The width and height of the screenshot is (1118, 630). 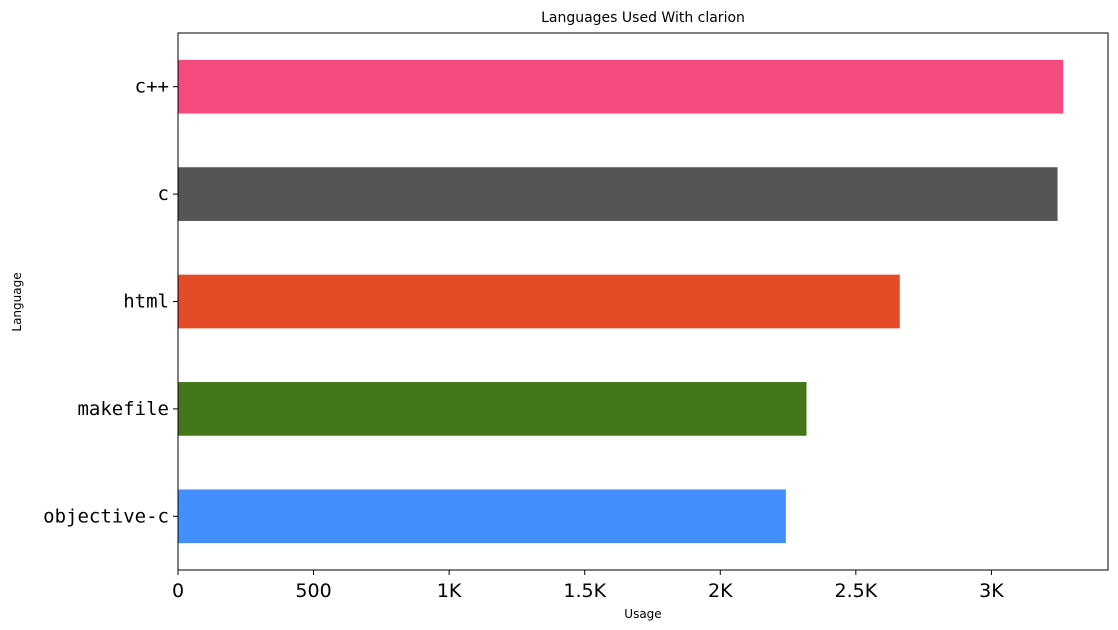 I want to click on y-axis-ticks: c++ c html makefile objective-c, so click(x=110, y=301).